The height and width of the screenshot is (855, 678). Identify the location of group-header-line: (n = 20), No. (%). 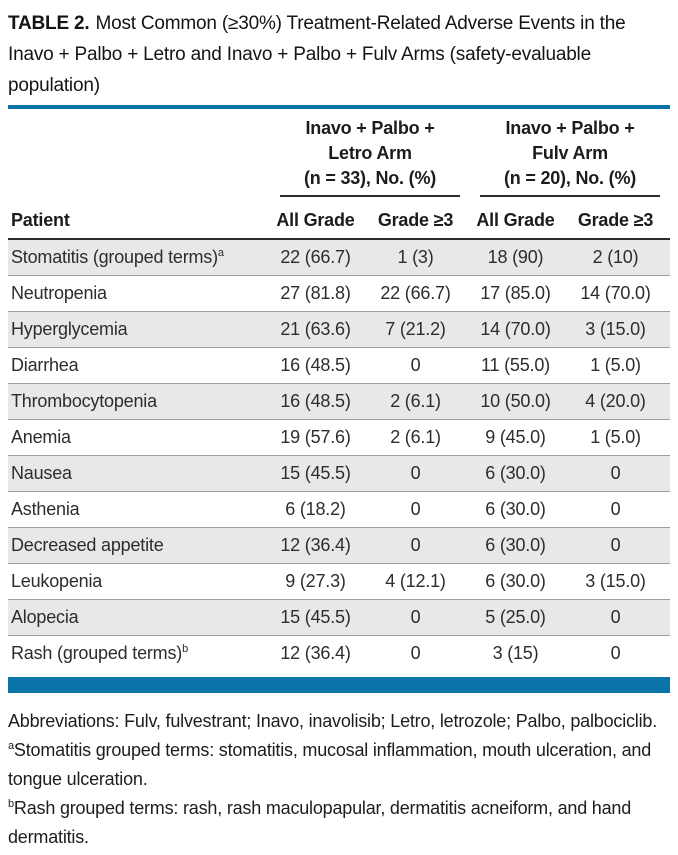
(570, 178).